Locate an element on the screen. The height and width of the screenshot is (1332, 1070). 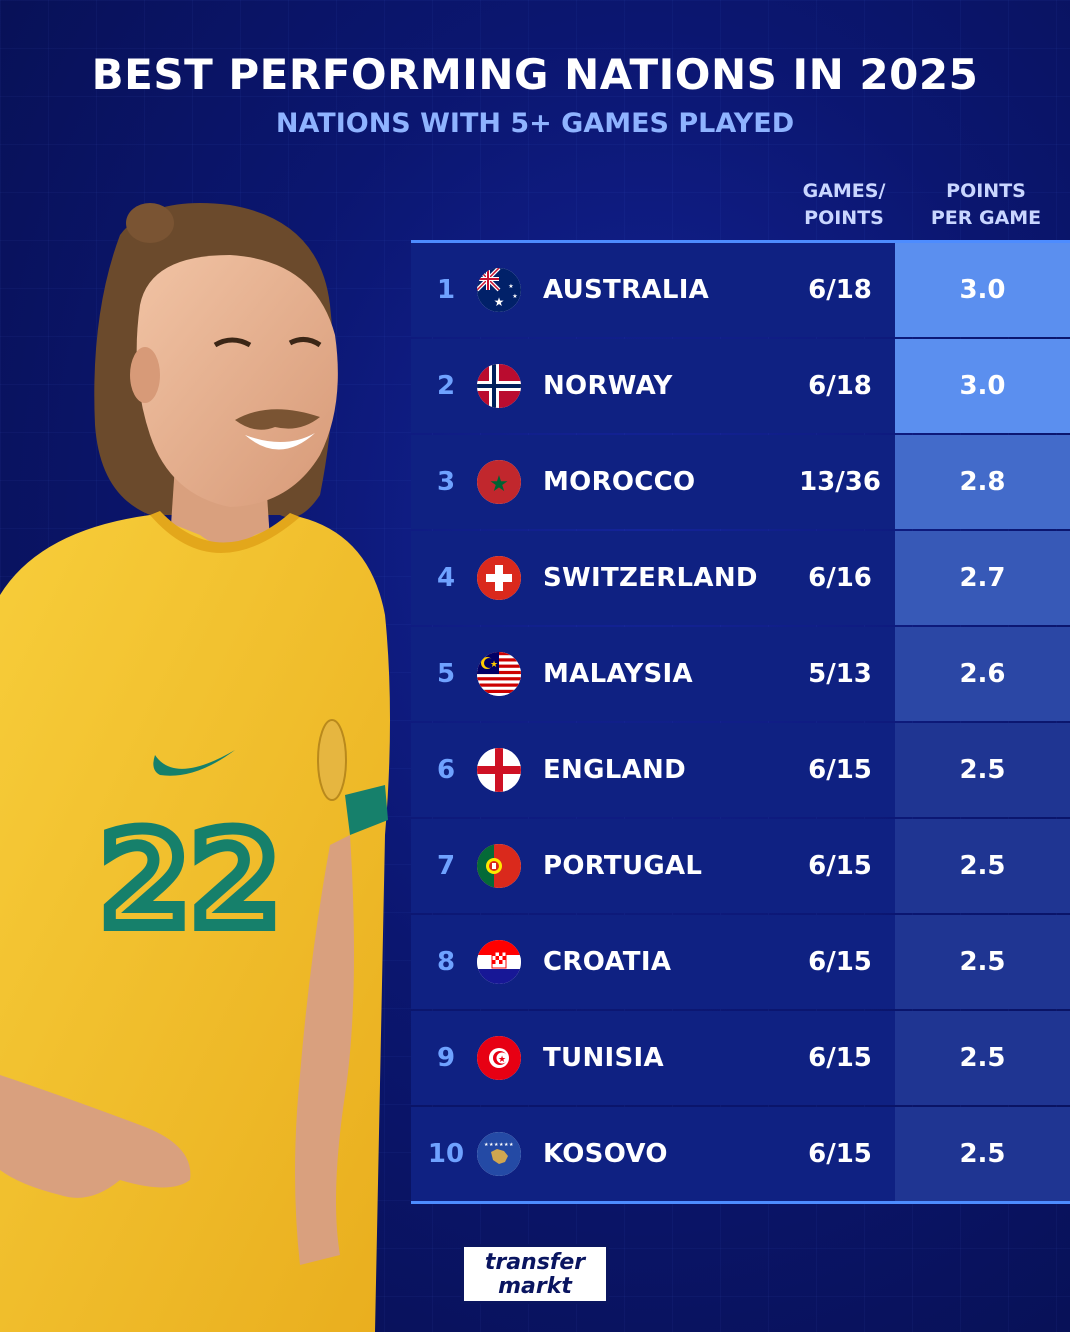
transfermarkt-logo: transfer markt is located at coordinates (535, 1274).